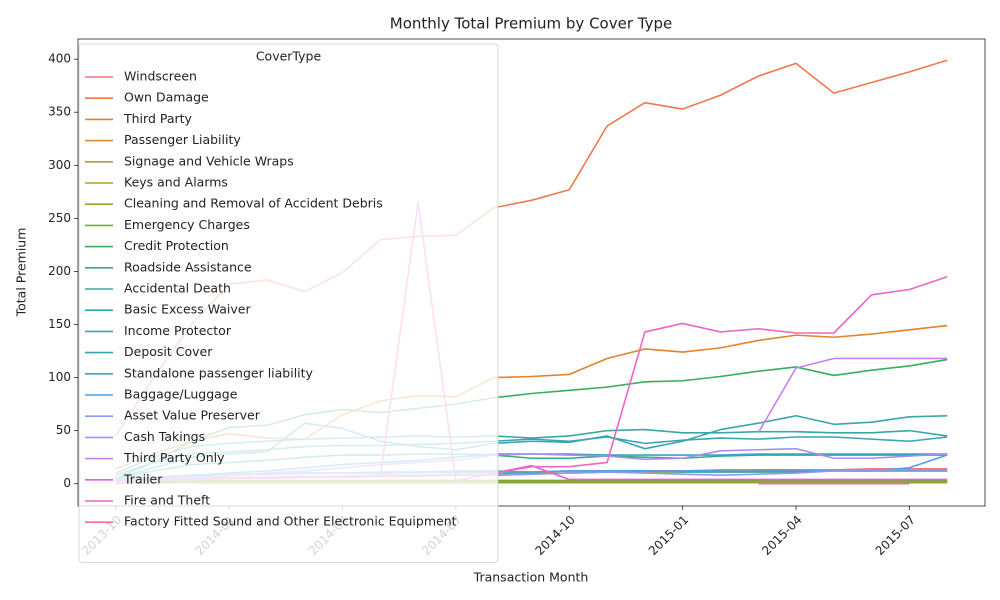  What do you see at coordinates (188, 266) in the screenshot?
I see `legend-label: Roadside Assistance` at bounding box center [188, 266].